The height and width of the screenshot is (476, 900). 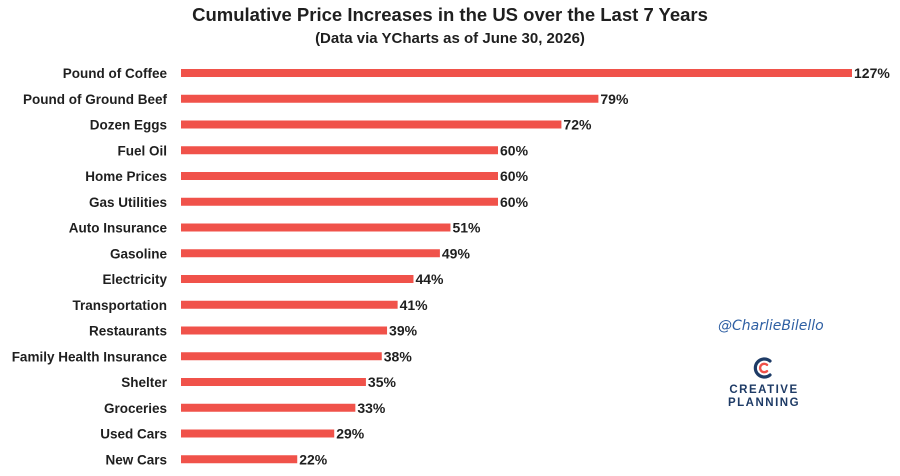 What do you see at coordinates (118, 228) in the screenshot?
I see `category-label: Auto Insurance` at bounding box center [118, 228].